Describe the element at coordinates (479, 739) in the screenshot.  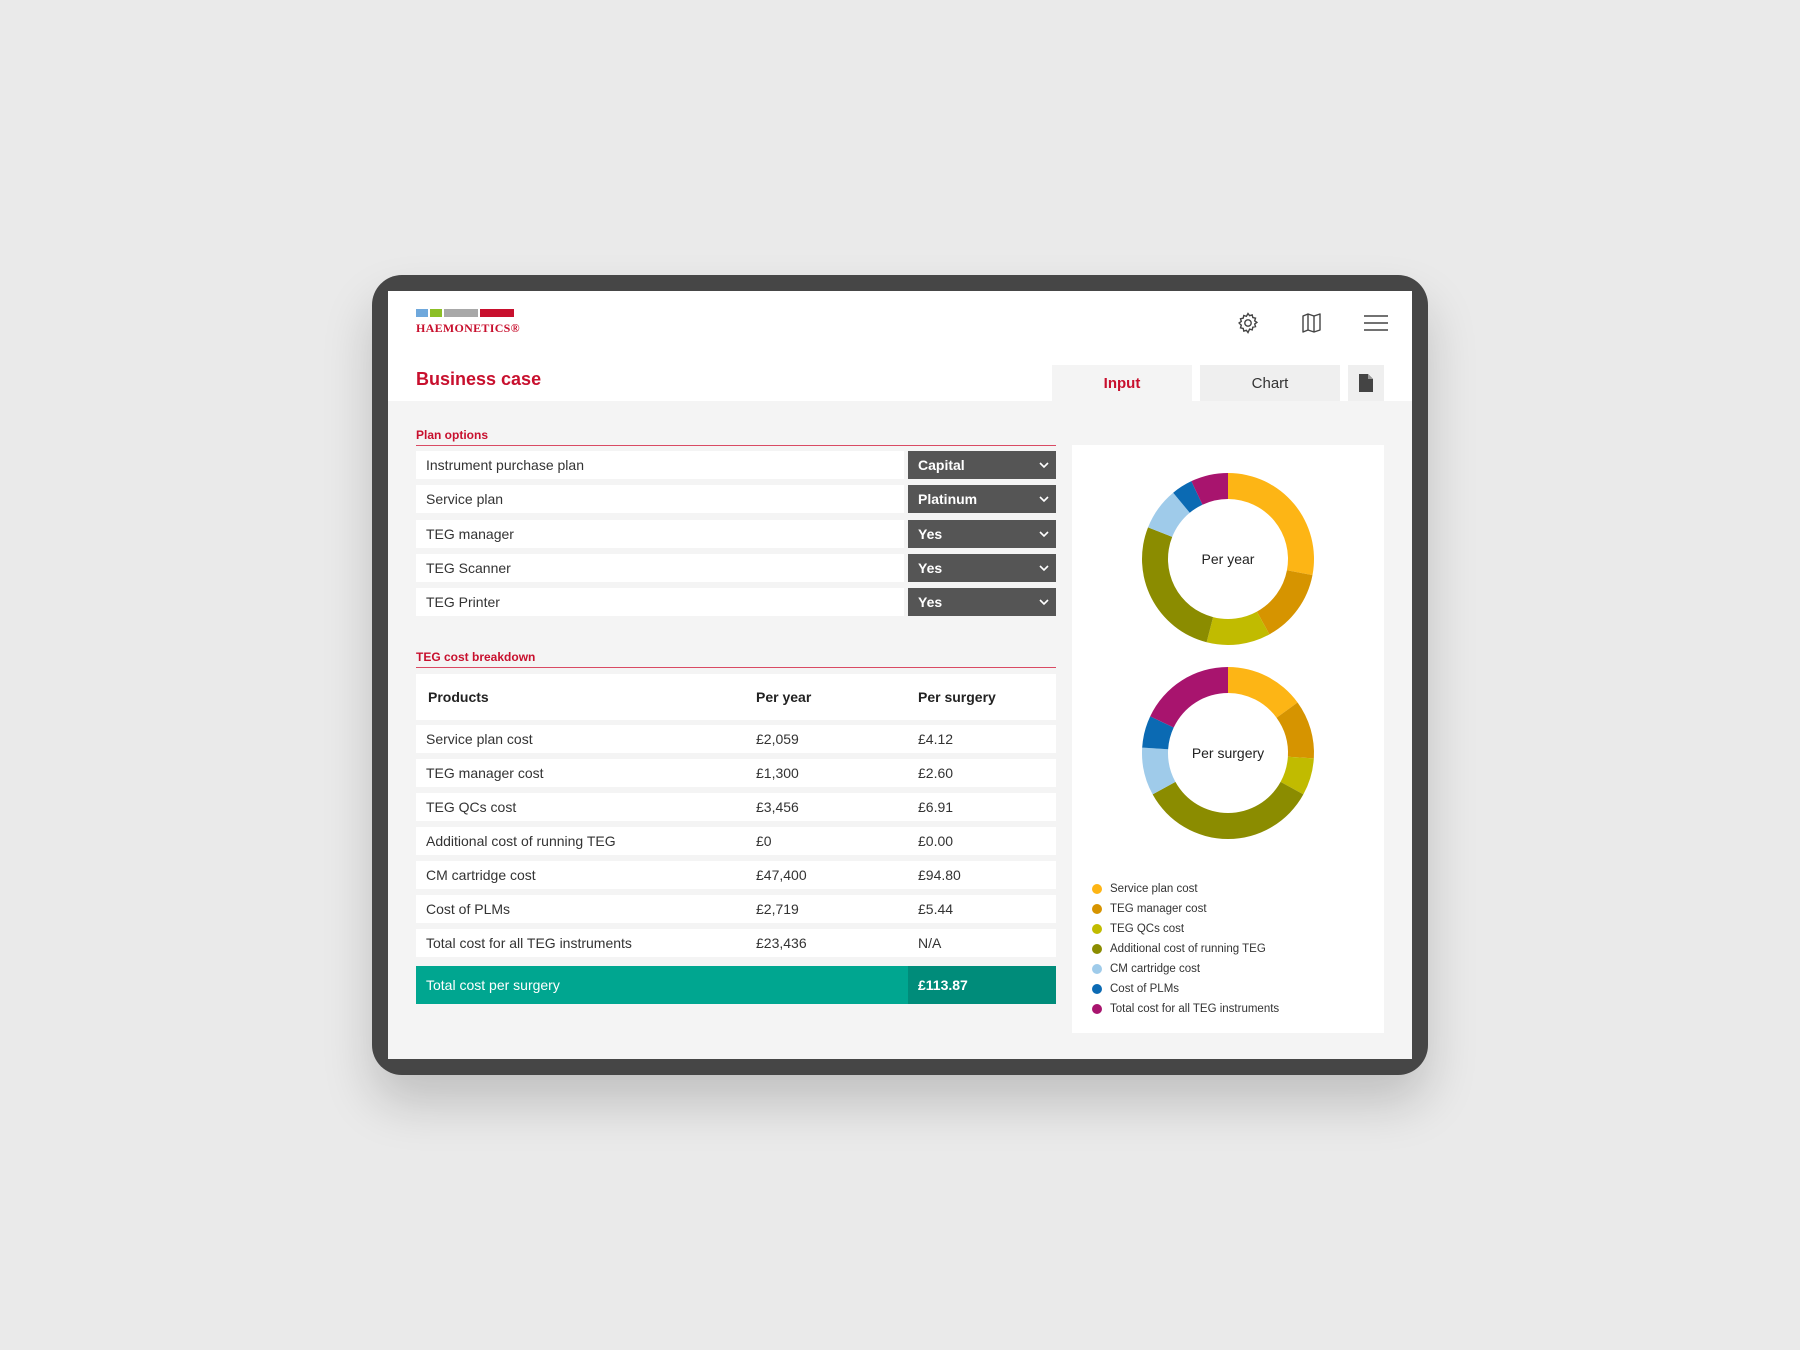
I see `product-cell: Service plan cost` at that location.